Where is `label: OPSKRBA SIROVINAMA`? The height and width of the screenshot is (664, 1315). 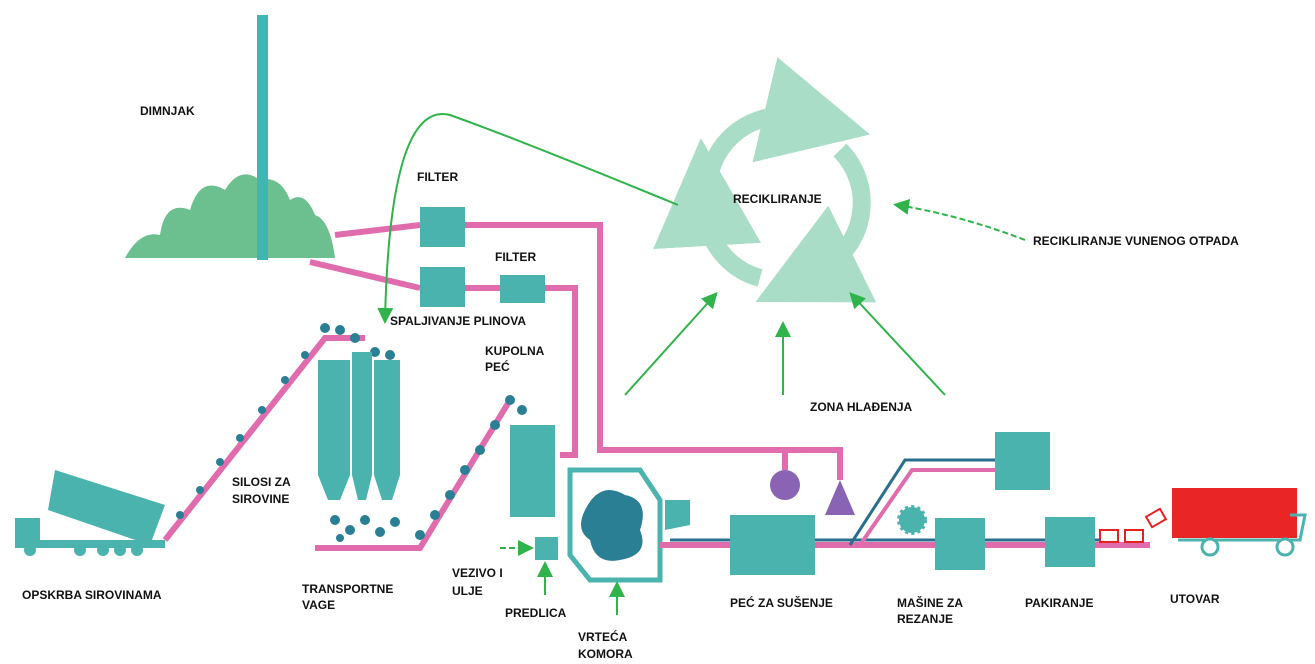 label: OPSKRBA SIROVINAMA is located at coordinates (92, 595).